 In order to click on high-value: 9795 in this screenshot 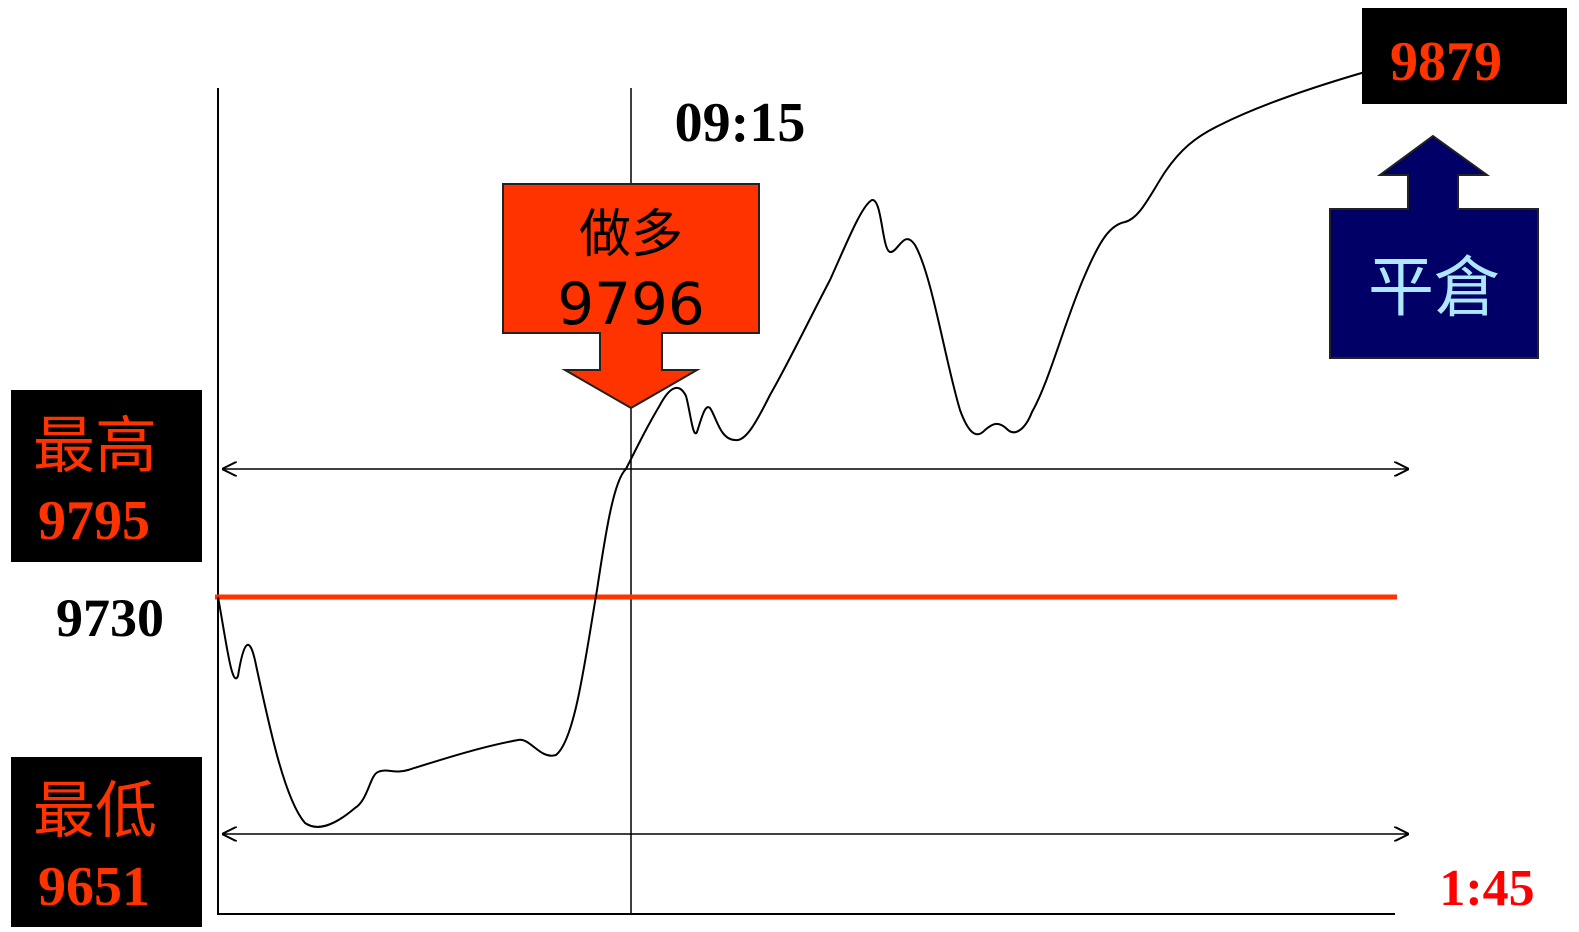, I will do `click(94, 521)`.